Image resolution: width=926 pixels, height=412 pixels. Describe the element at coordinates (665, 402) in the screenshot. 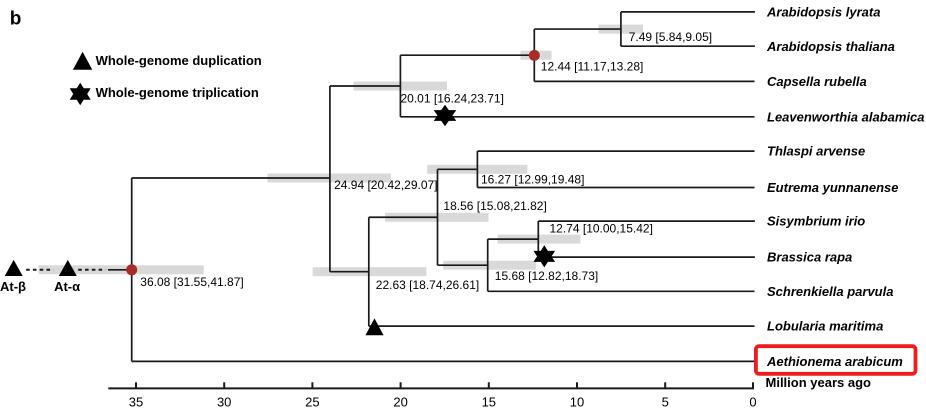

I see `svg-text: 5` at that location.